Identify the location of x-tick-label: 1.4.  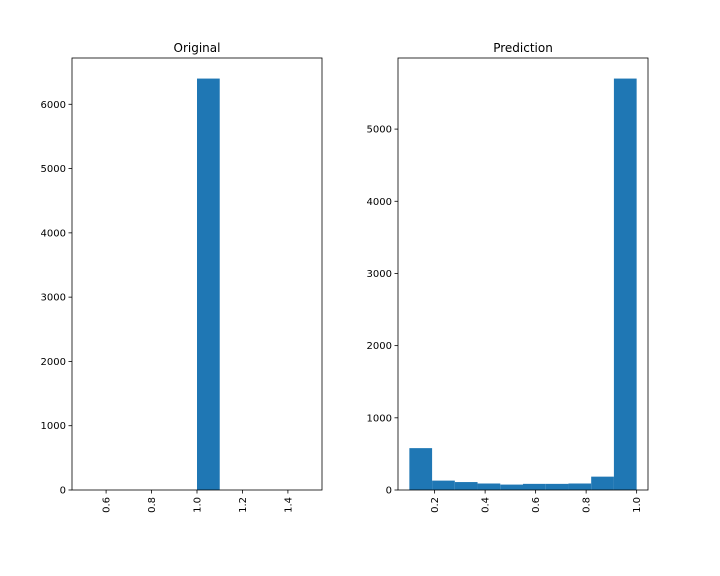
(288, 505).